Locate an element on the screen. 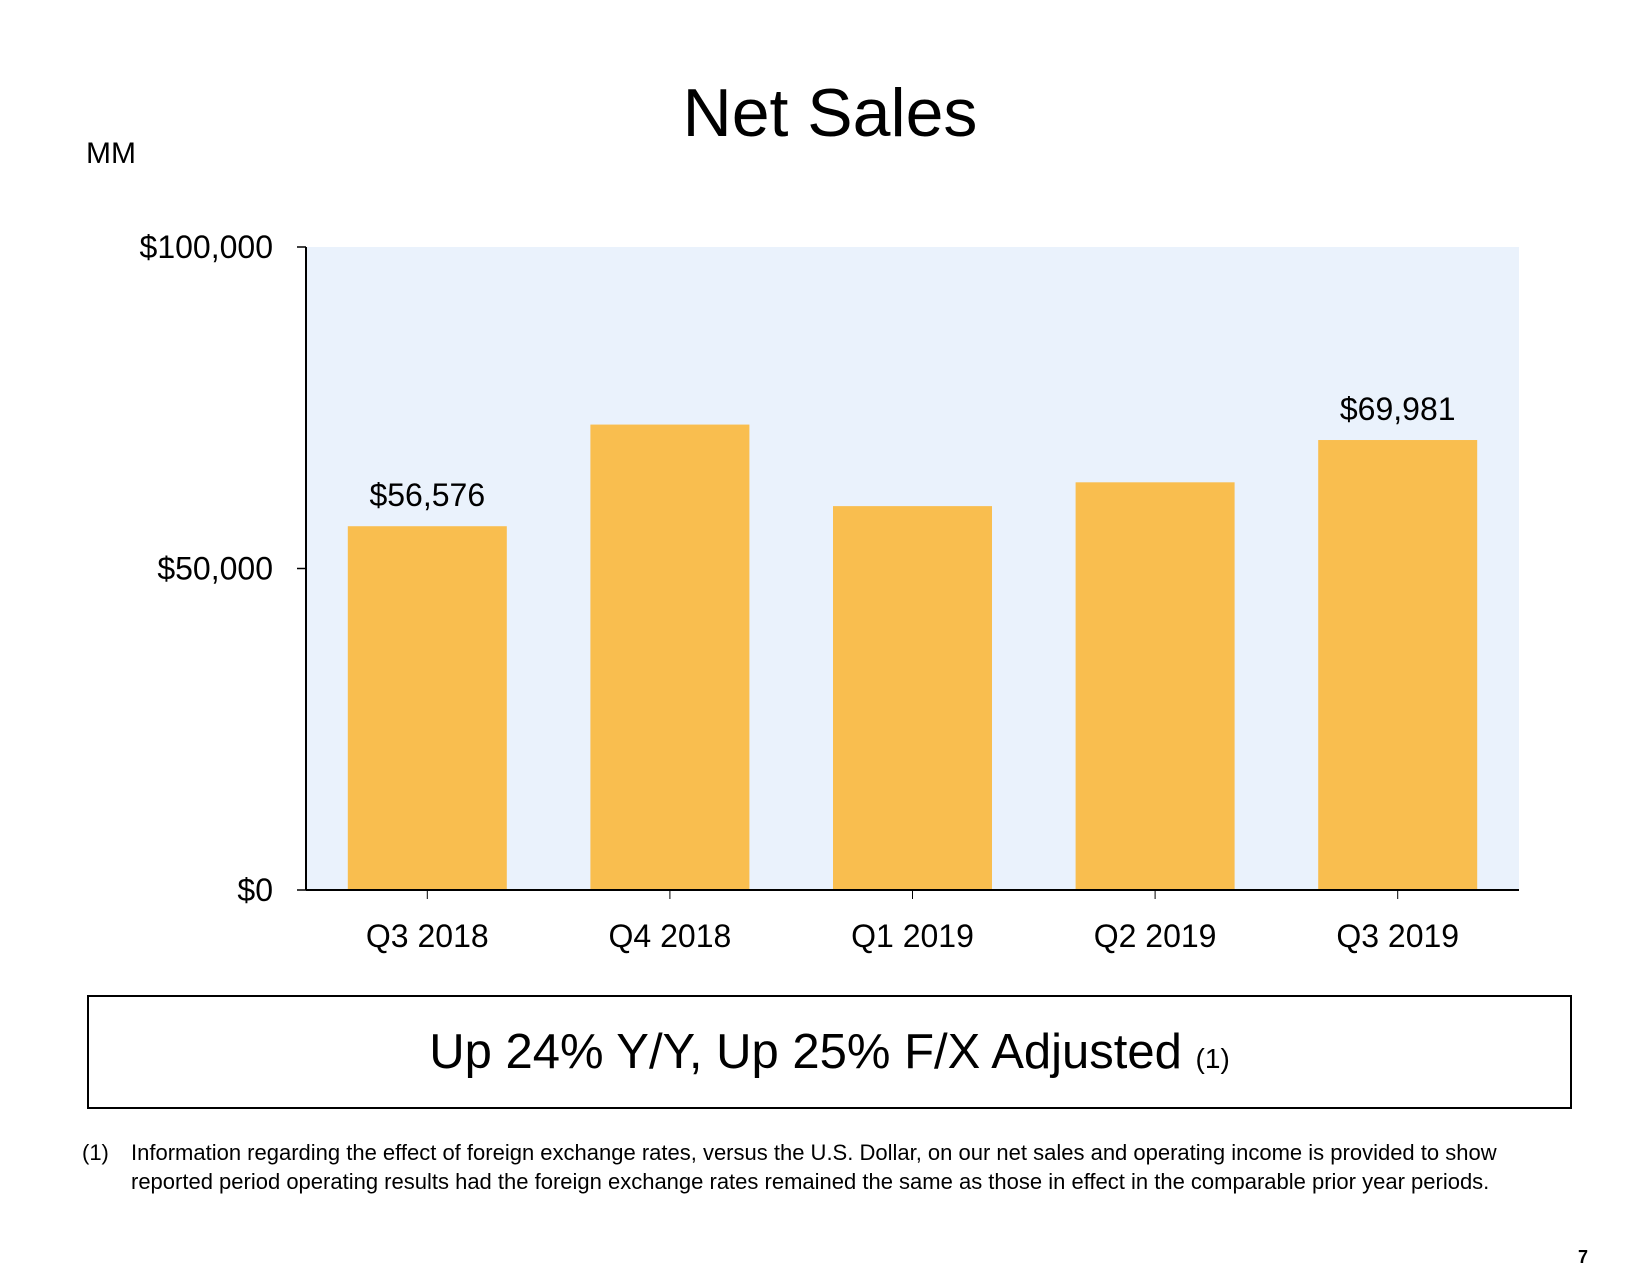 Image resolution: width=1650 pixels, height=1275 pixels. x-tick-label: Q4 2018 is located at coordinates (670, 936).